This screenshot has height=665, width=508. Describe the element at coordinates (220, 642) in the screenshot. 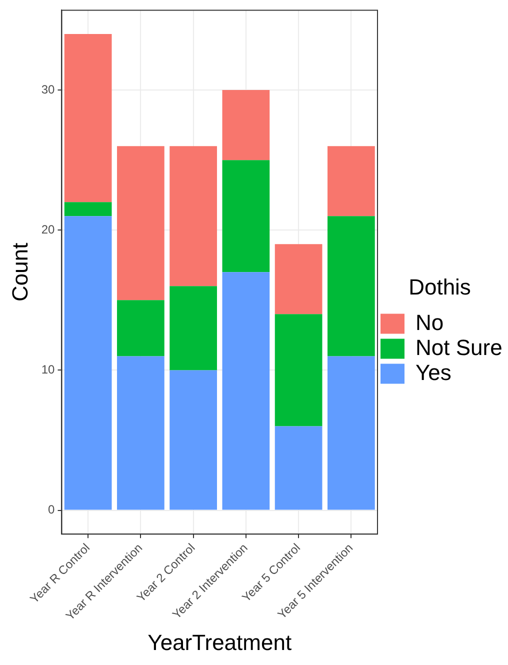

I see `x-axis-title: YearTreatment` at that location.